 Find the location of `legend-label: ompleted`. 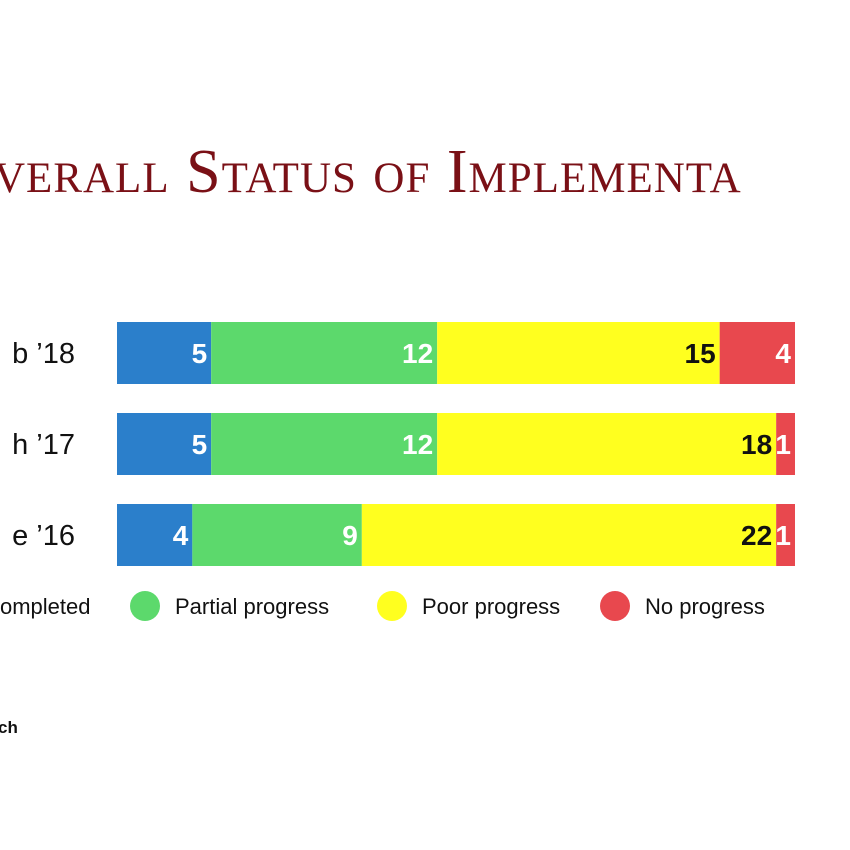

legend-label: ompleted is located at coordinates (45, 606).